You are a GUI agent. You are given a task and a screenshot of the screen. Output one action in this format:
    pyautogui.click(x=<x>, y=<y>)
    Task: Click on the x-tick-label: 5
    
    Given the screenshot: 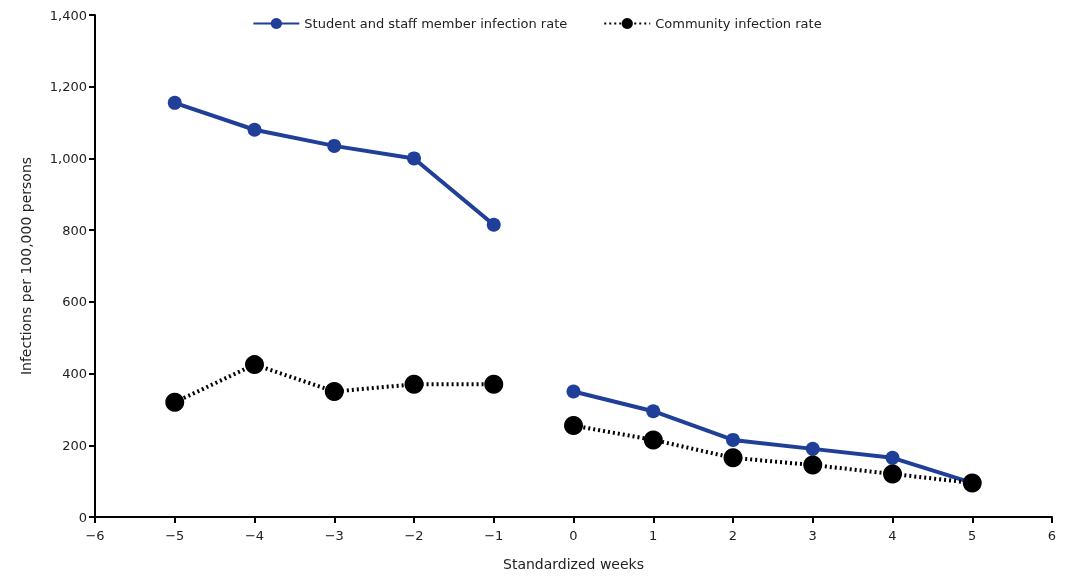 What is the action you would take?
    pyautogui.click(x=972, y=535)
    